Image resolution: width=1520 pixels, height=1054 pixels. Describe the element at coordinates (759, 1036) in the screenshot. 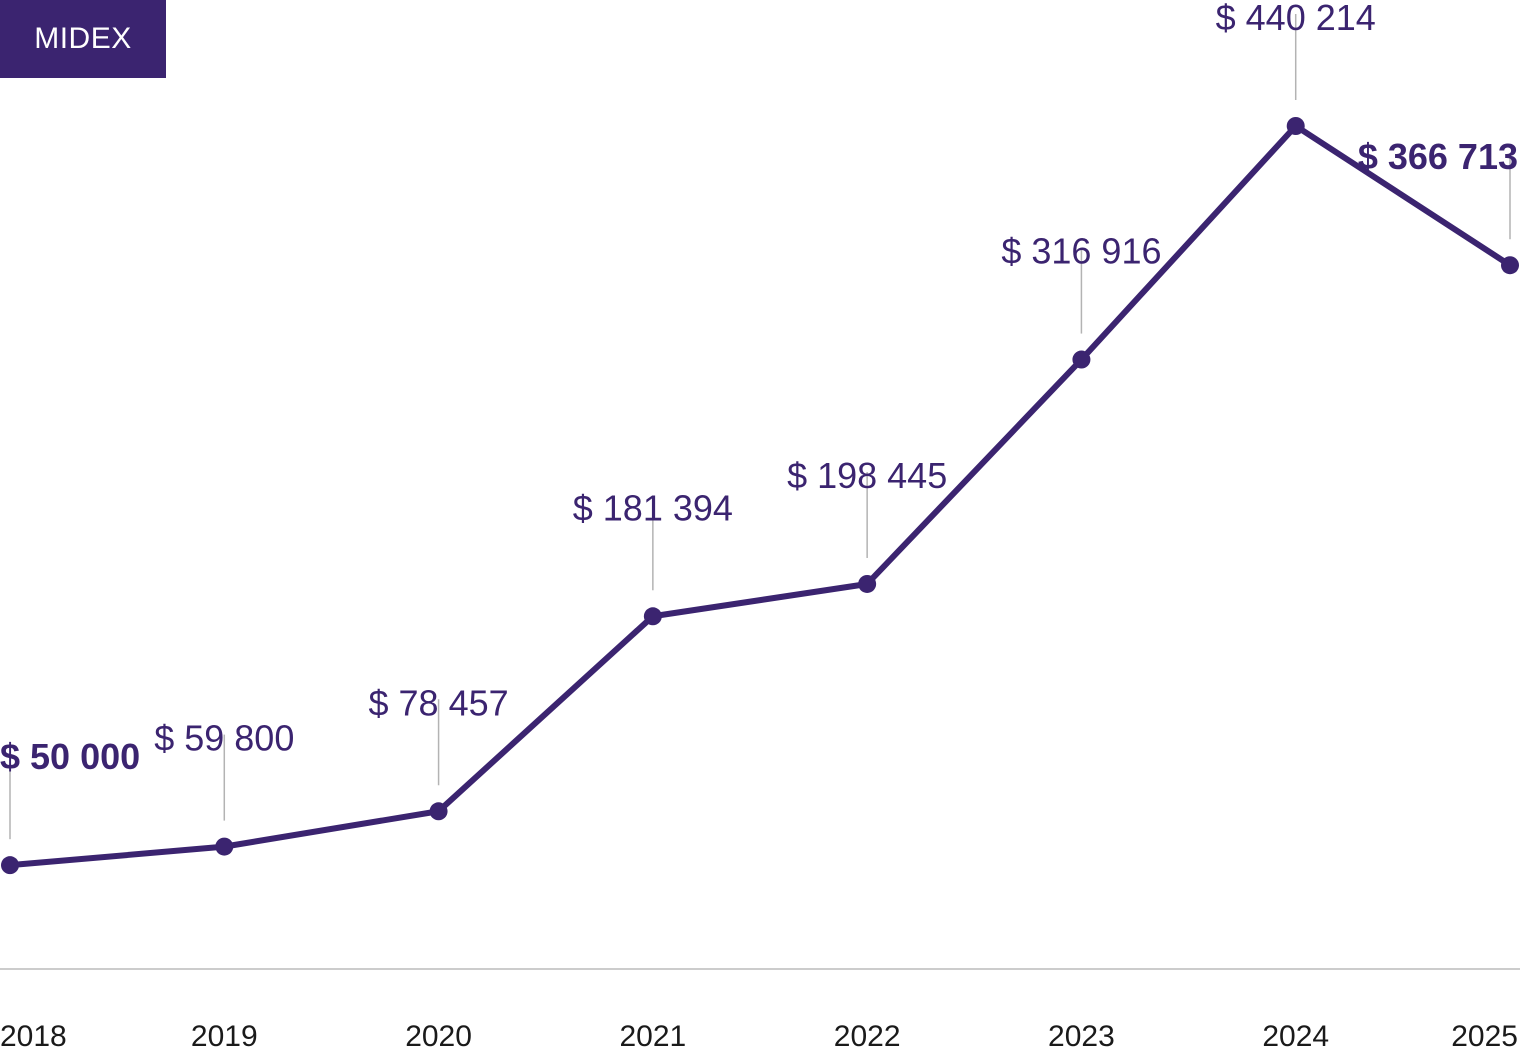

I see `x-tick-labels: 2018 2019 2020 2021 2022 2023 2024 2025` at that location.